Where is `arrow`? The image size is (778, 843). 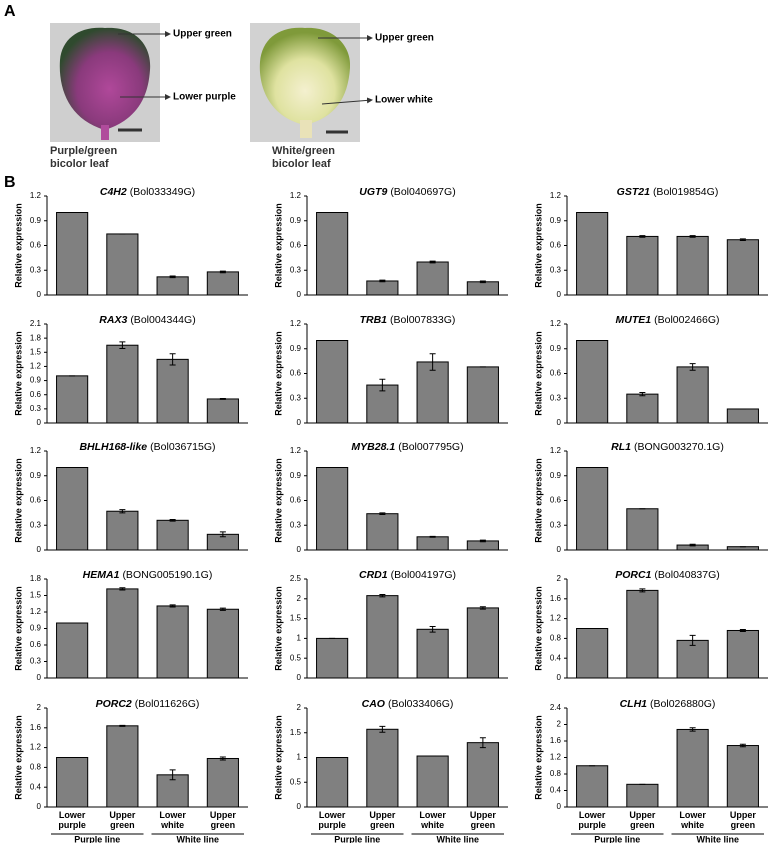
arrow is located at coordinates (347, 101).